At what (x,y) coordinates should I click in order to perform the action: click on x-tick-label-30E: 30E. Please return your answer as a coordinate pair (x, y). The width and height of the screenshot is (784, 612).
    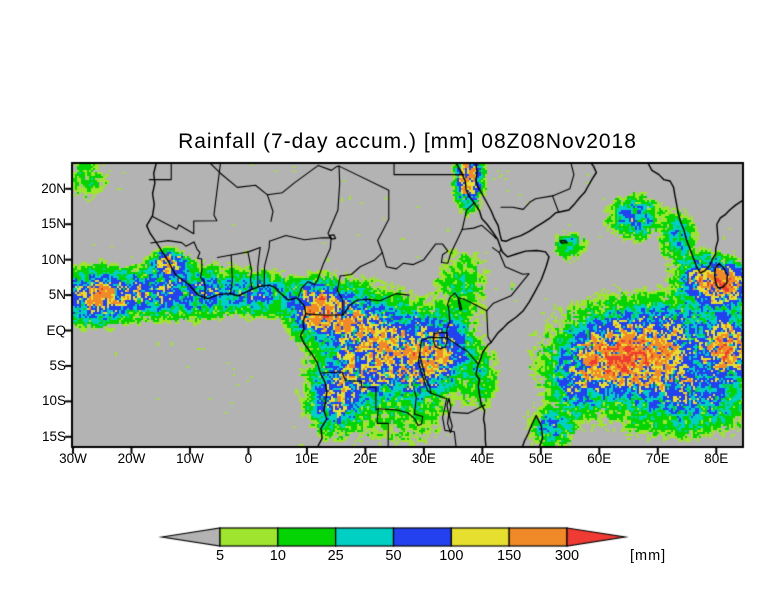
    Looking at the image, I should click on (423, 458).